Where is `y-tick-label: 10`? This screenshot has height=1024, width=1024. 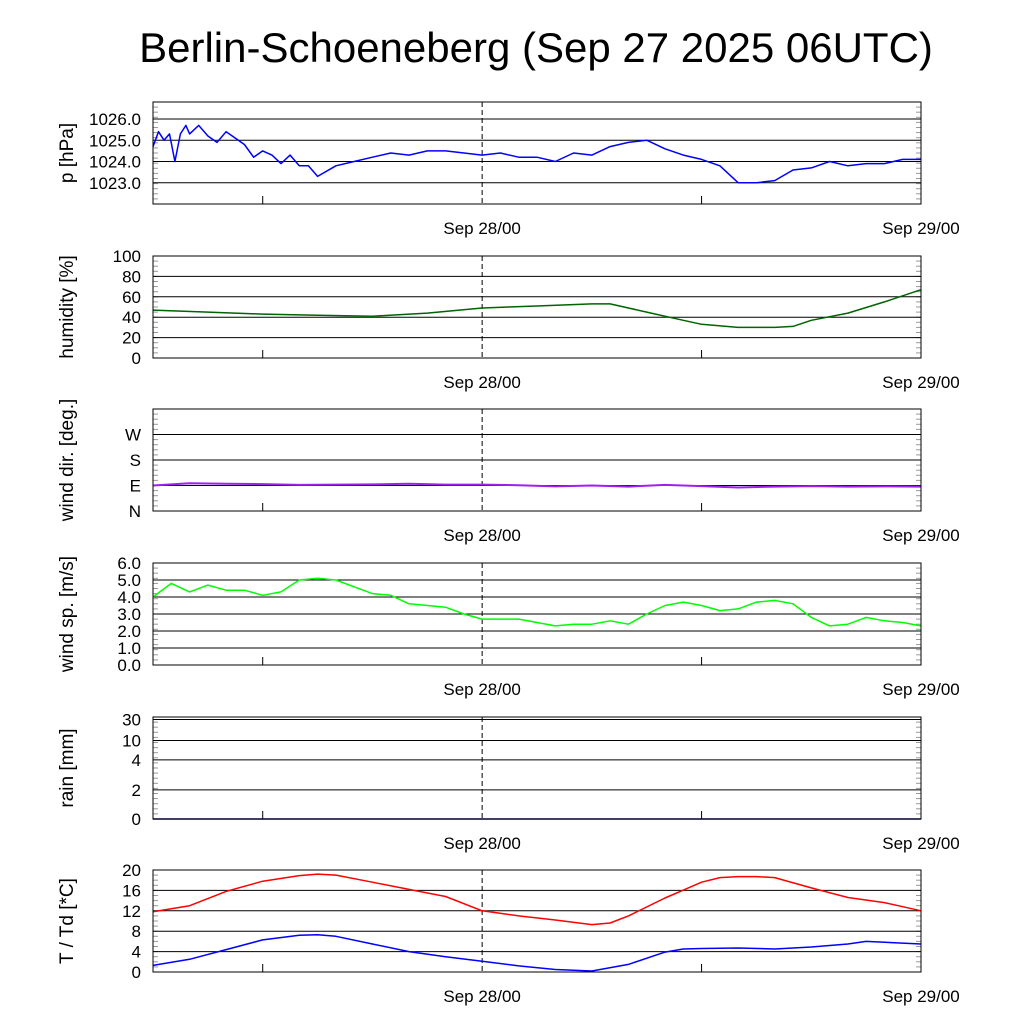
y-tick-label: 10 is located at coordinates (131, 740).